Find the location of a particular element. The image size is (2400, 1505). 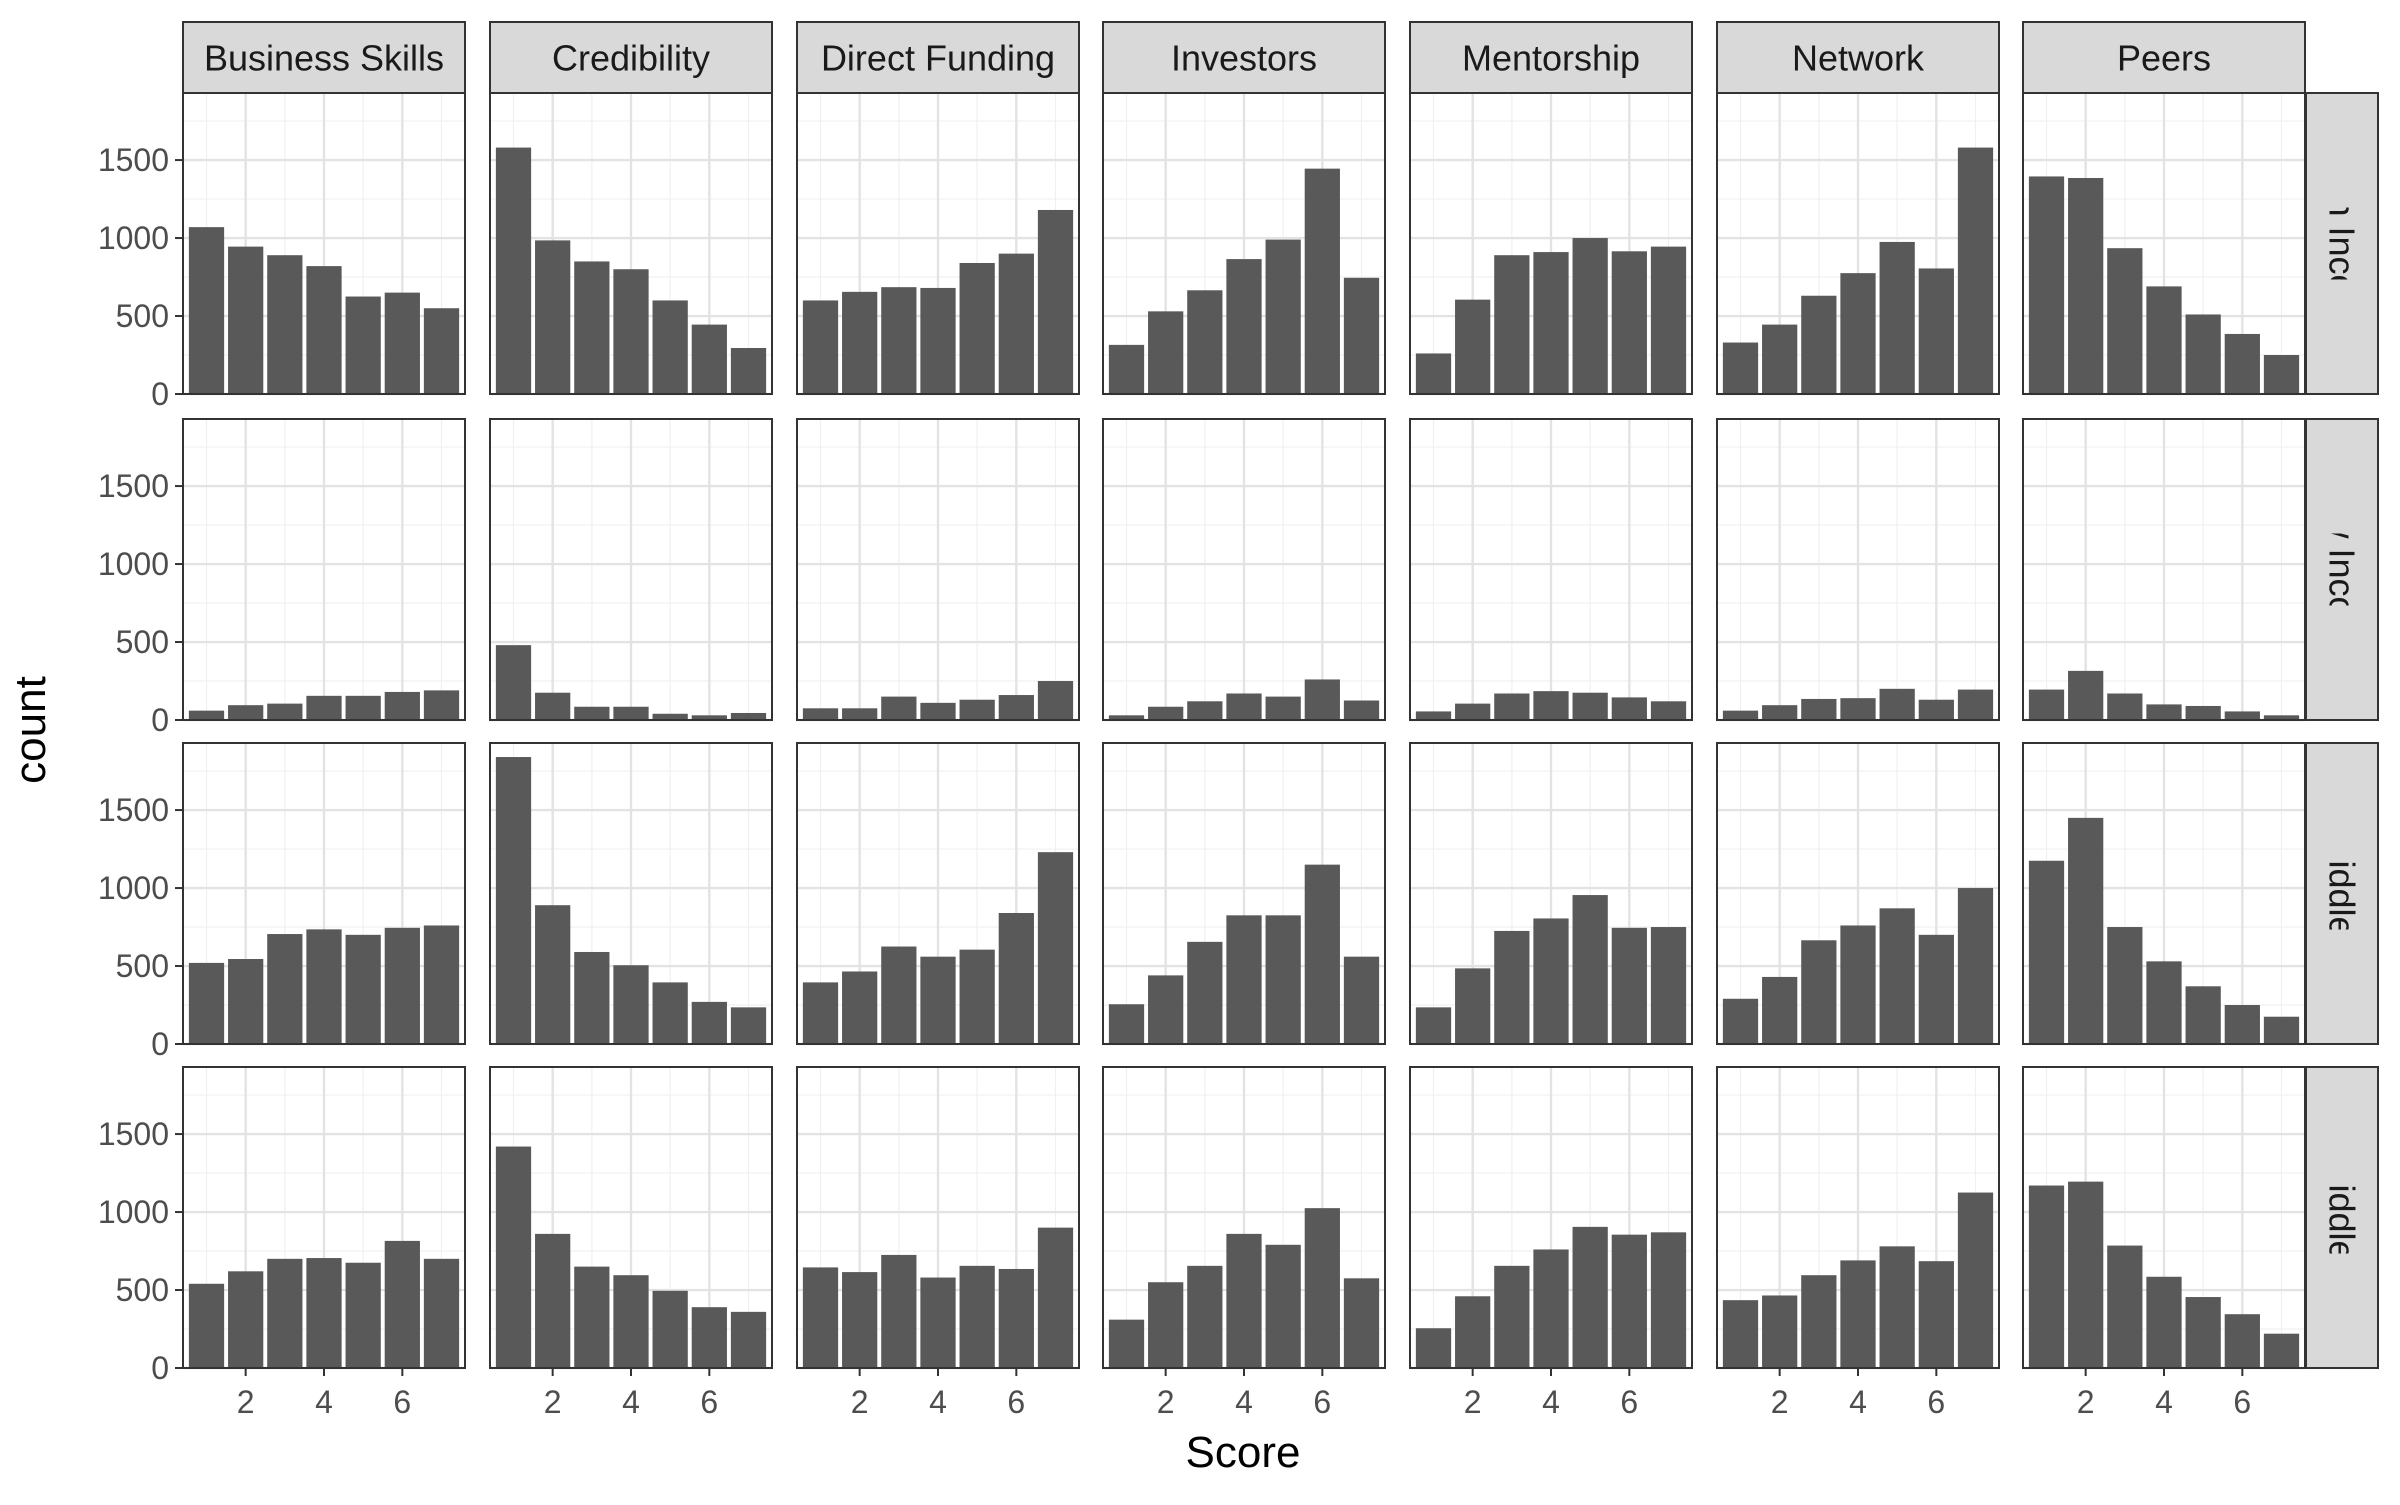

panel-border-lower-middle-income-credibility is located at coordinates (631, 893).